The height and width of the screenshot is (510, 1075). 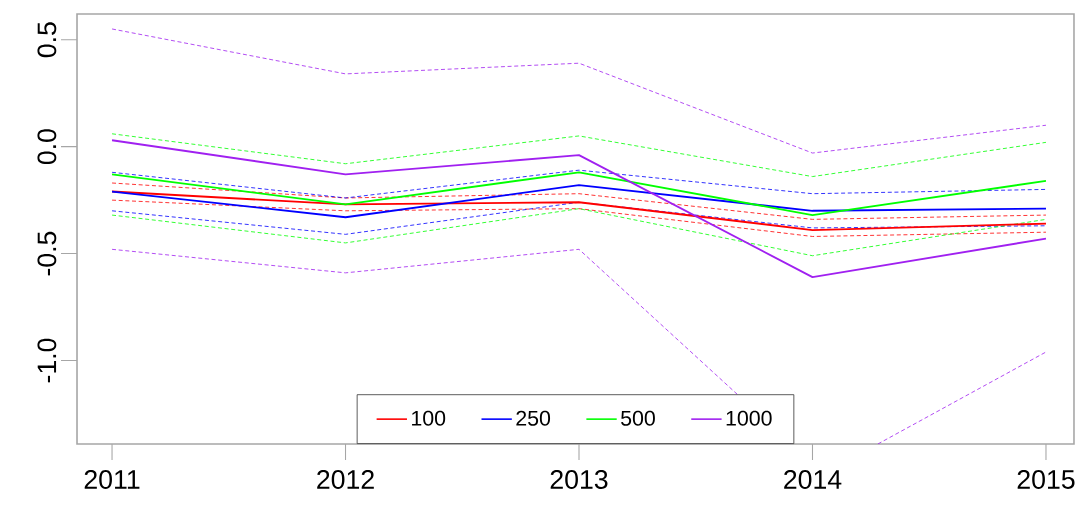 What do you see at coordinates (1046, 479) in the screenshot?
I see `x-tick-label: 2015` at bounding box center [1046, 479].